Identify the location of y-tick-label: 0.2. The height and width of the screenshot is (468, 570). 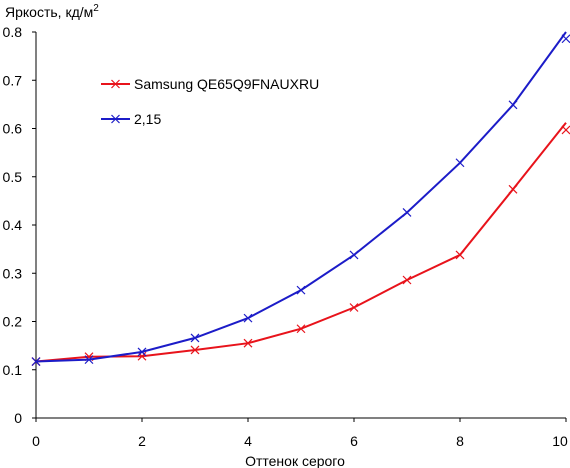
(13, 322).